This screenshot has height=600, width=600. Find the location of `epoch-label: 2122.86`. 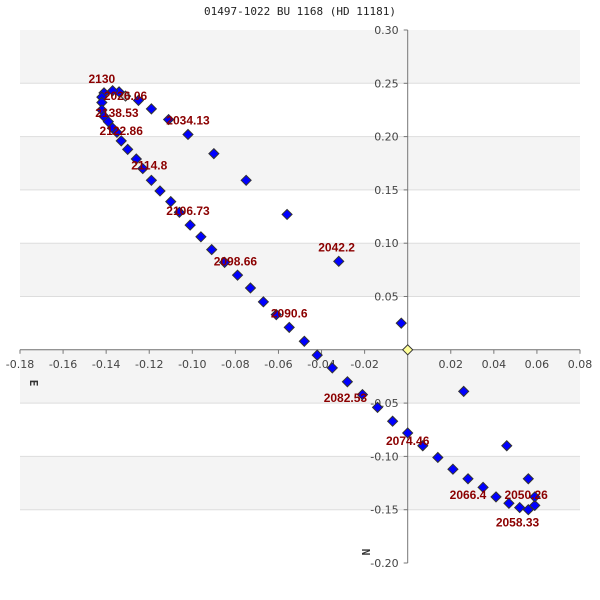

epoch-label: 2122.86 is located at coordinates (122, 131).